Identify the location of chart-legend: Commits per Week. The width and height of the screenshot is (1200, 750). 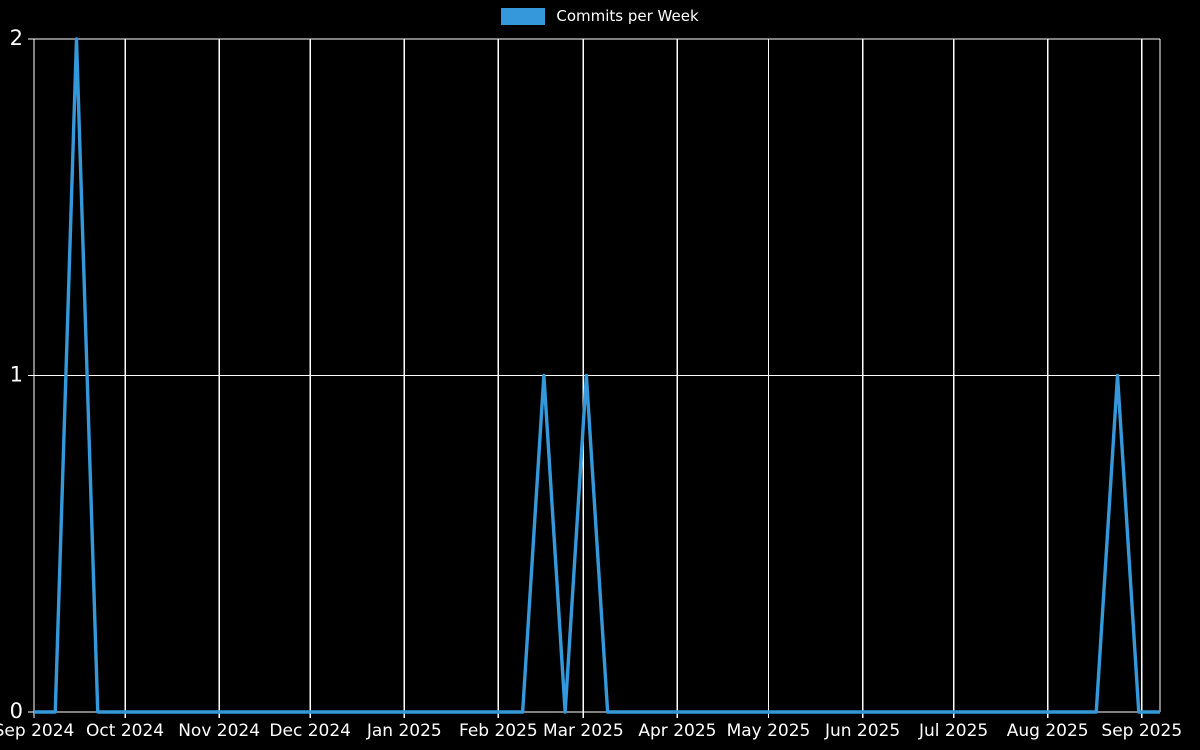
(600, 16).